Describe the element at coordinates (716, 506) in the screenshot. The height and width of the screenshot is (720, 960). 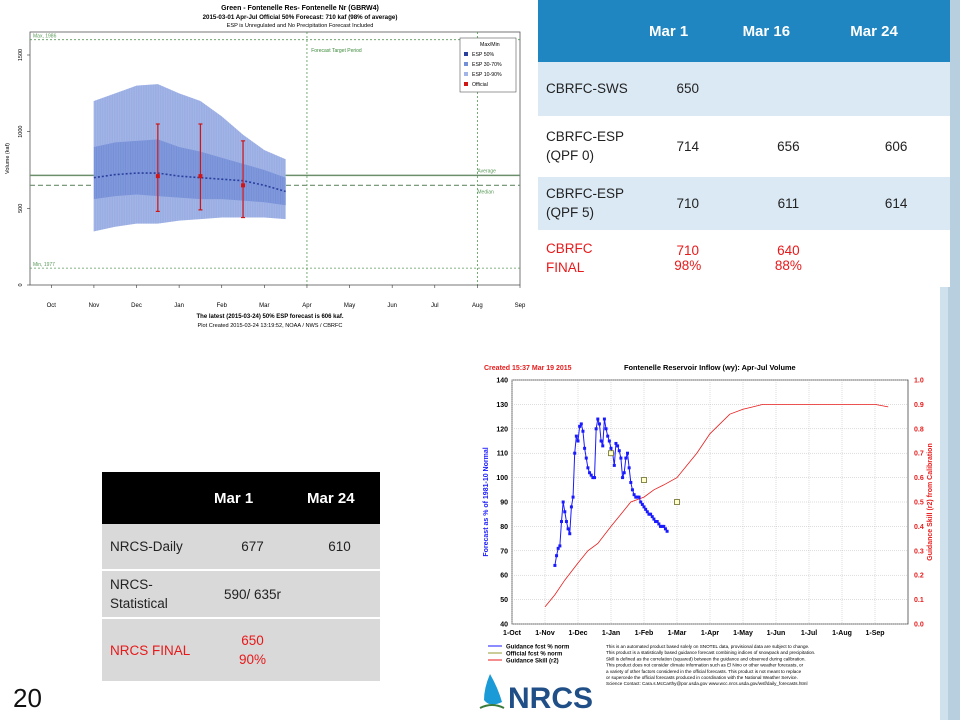
I see `skill-line` at that location.